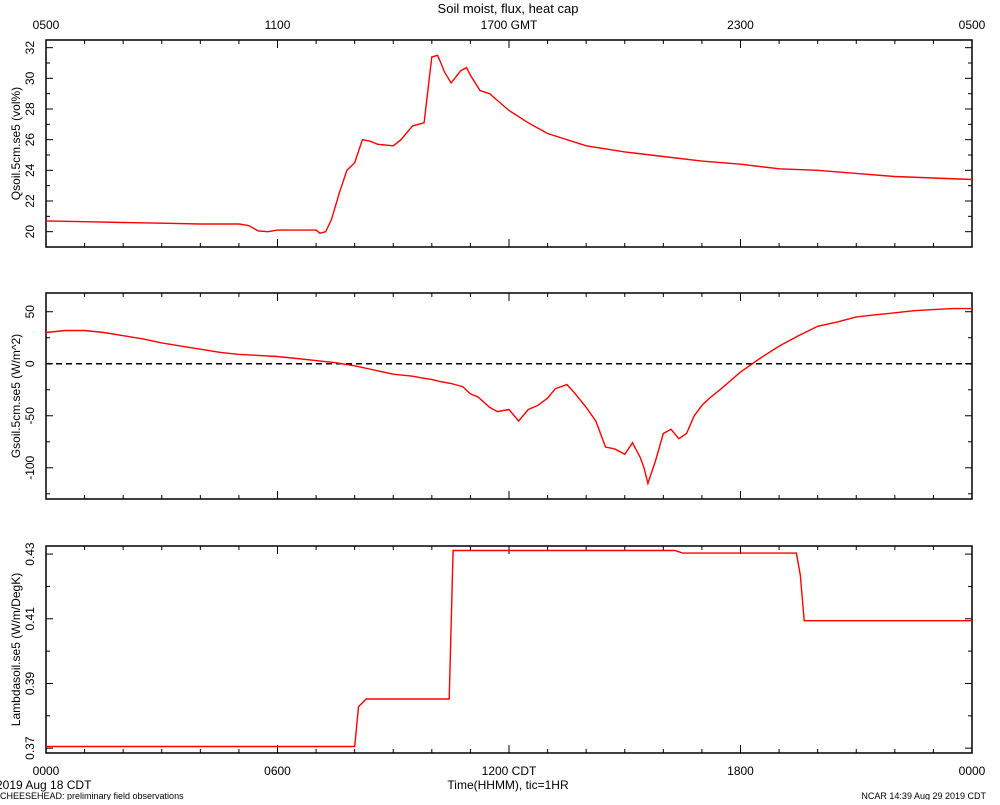 The height and width of the screenshot is (805, 1000). Describe the element at coordinates (30, 467) in the screenshot. I see `y-tick-label: -100` at that location.